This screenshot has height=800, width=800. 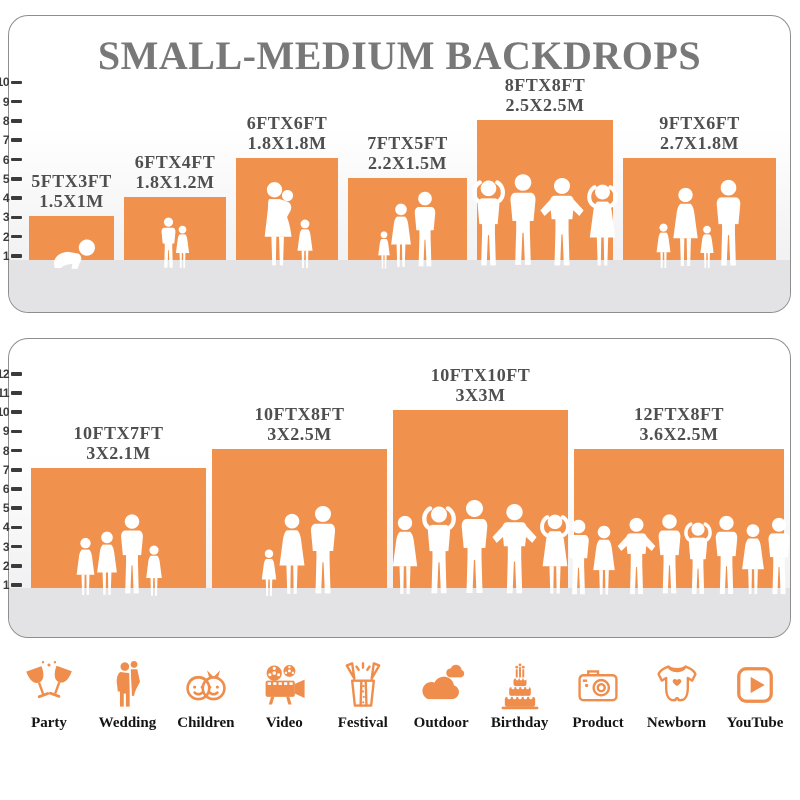 What do you see at coordinates (755, 685) in the screenshot?
I see `youtube-icon` at bounding box center [755, 685].